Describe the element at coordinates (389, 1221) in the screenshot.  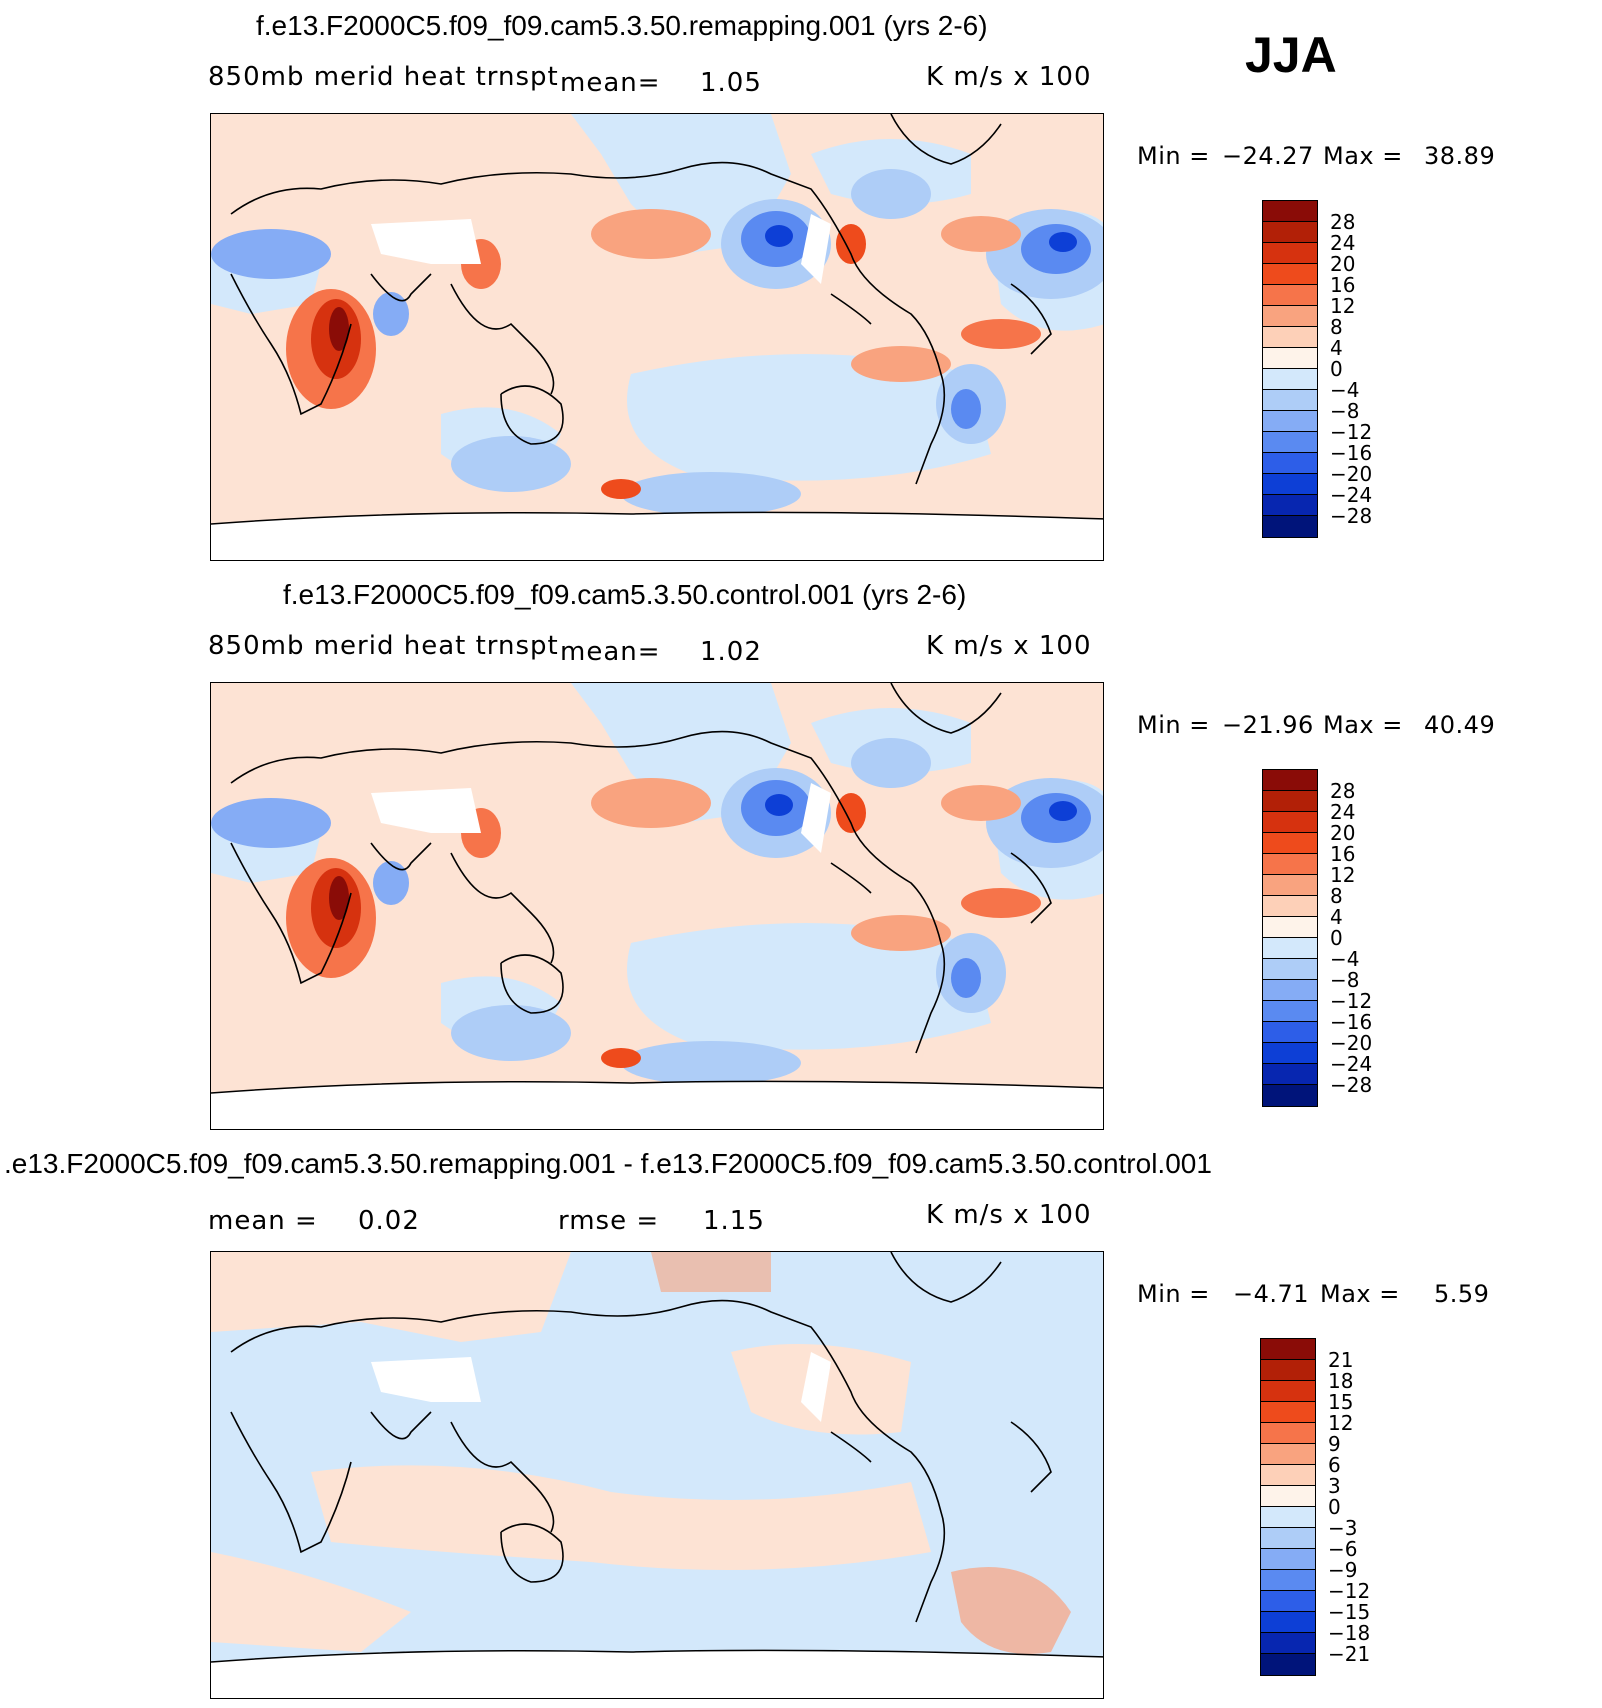
I see `mean-value: 0.02` at that location.